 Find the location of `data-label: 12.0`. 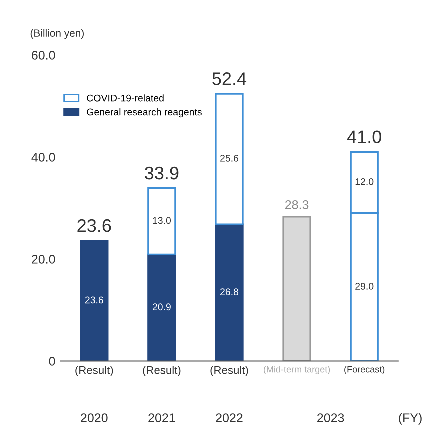

data-label: 12.0 is located at coordinates (365, 182).